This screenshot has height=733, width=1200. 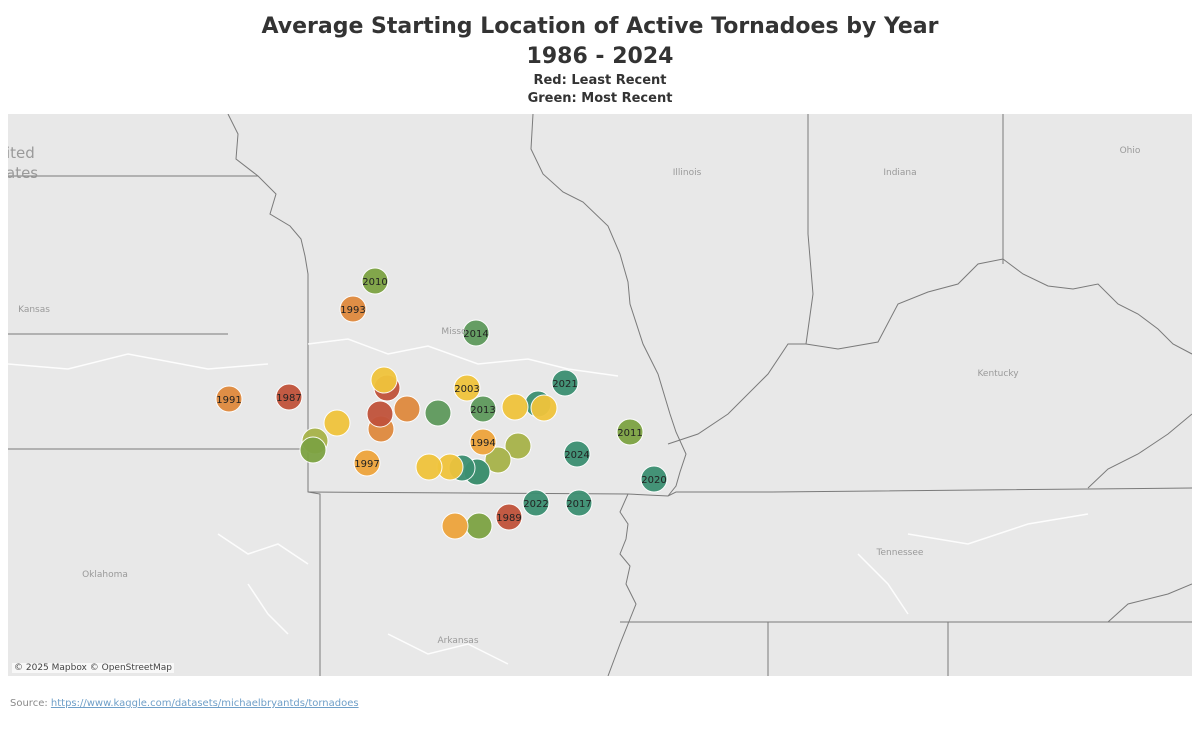 I want to click on border-tn-nc, so click(x=1149, y=603).